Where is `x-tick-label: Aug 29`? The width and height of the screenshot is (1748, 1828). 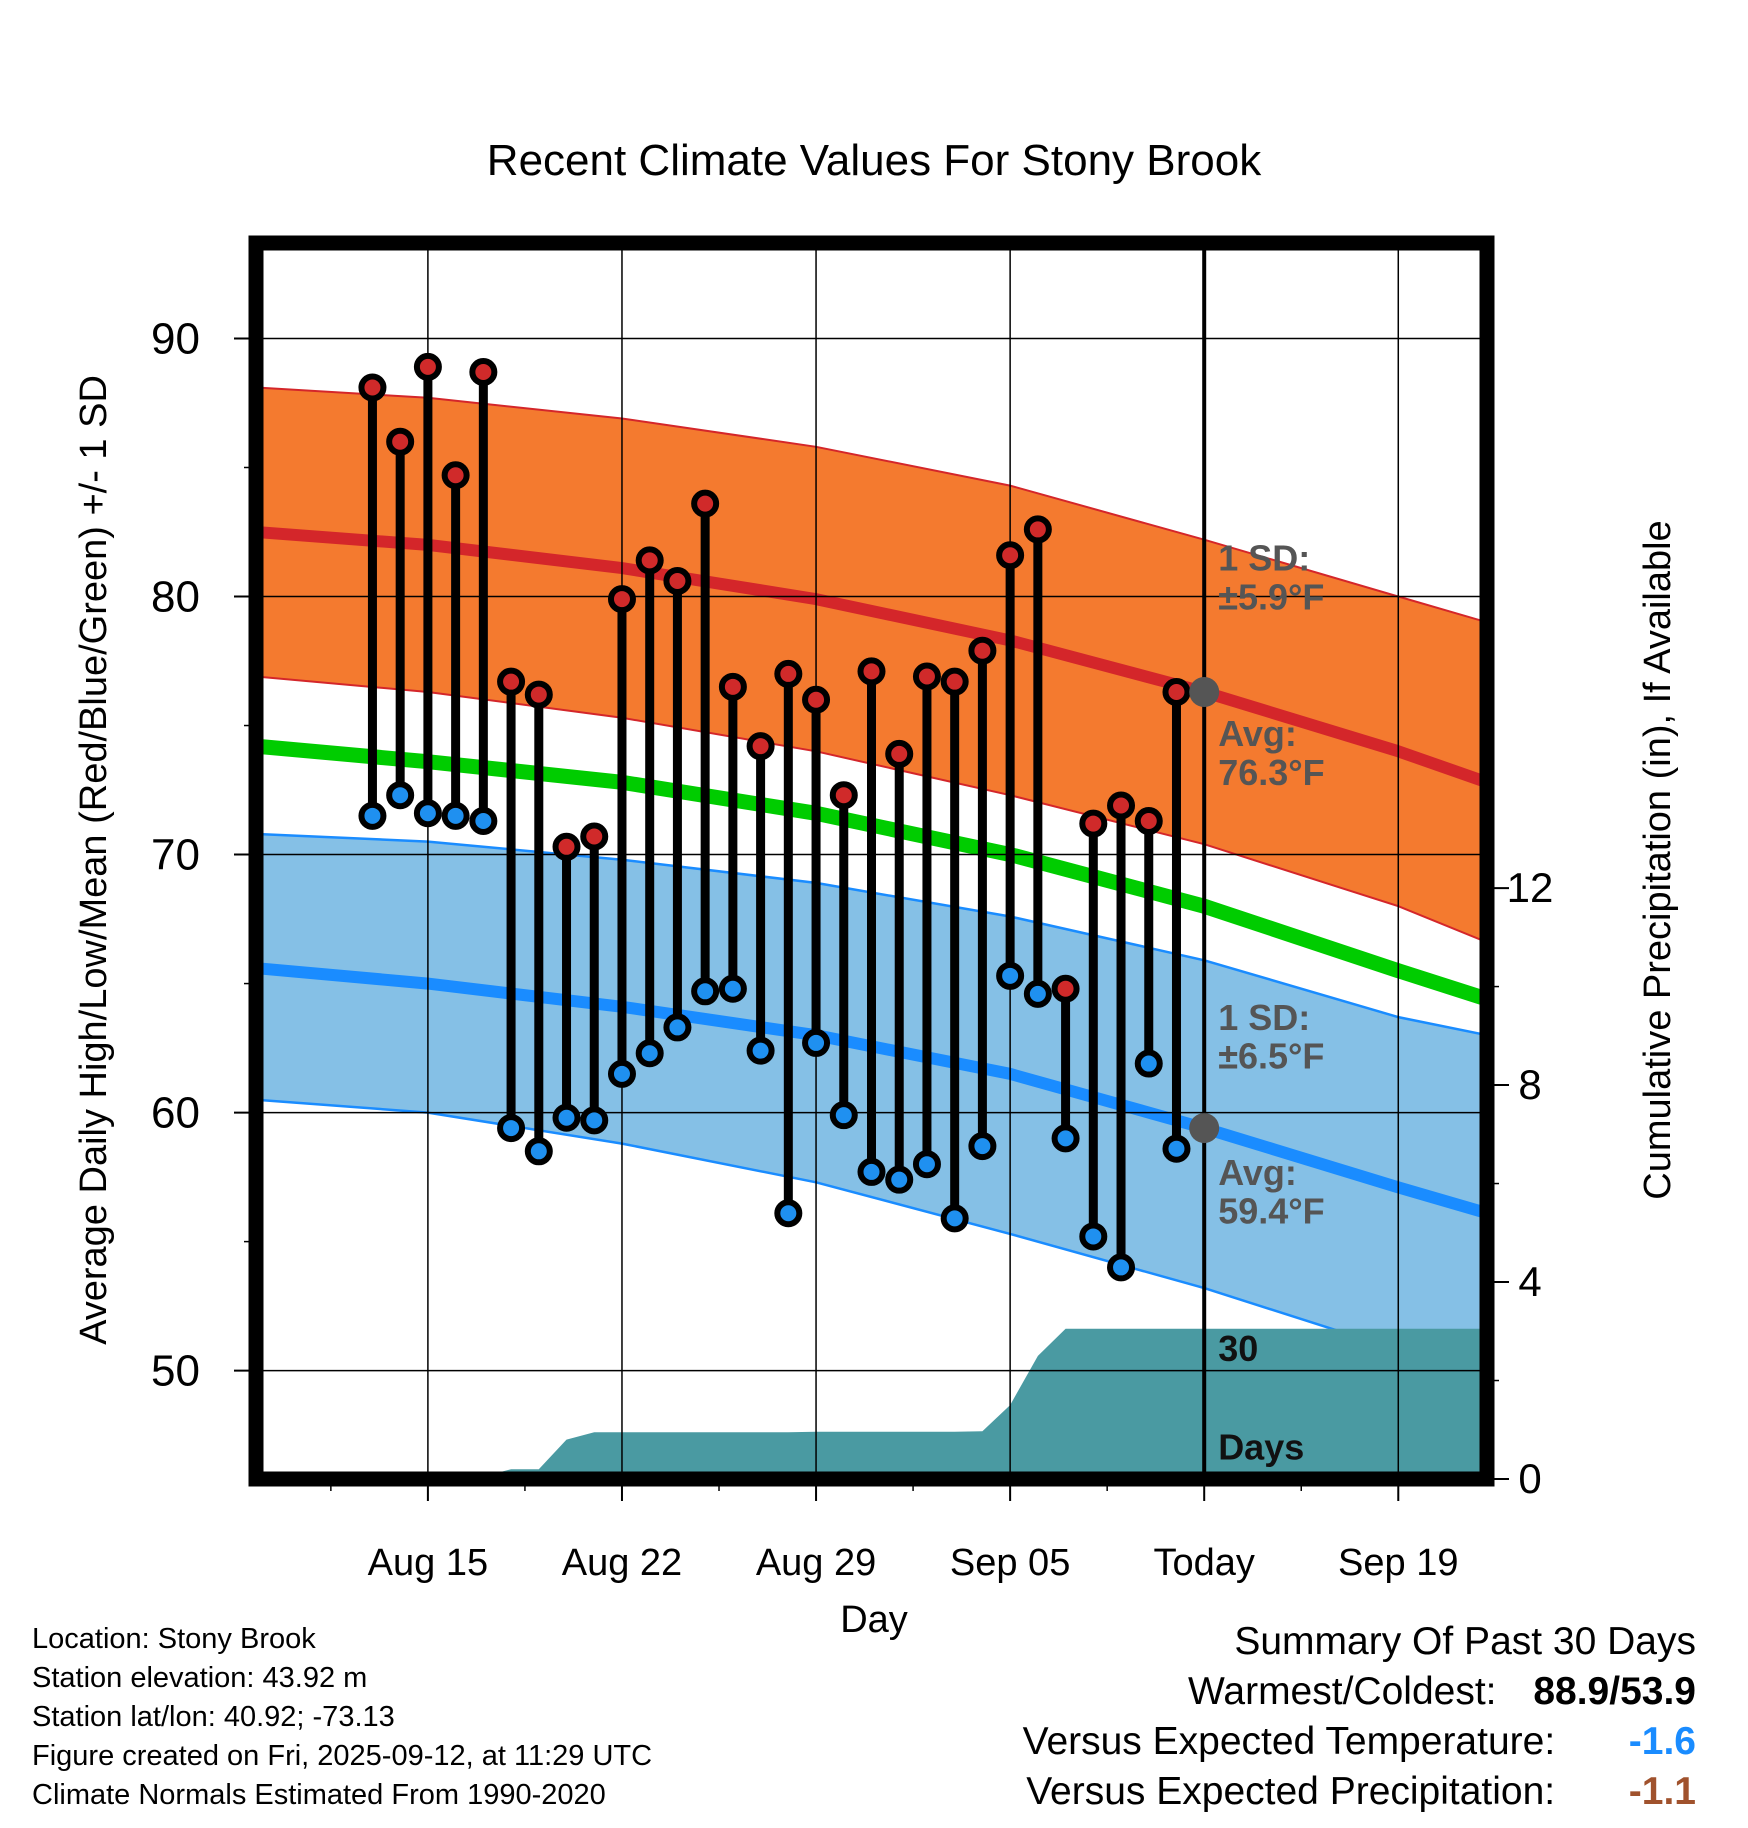
x-tick-label: Aug 29 is located at coordinates (816, 1563).